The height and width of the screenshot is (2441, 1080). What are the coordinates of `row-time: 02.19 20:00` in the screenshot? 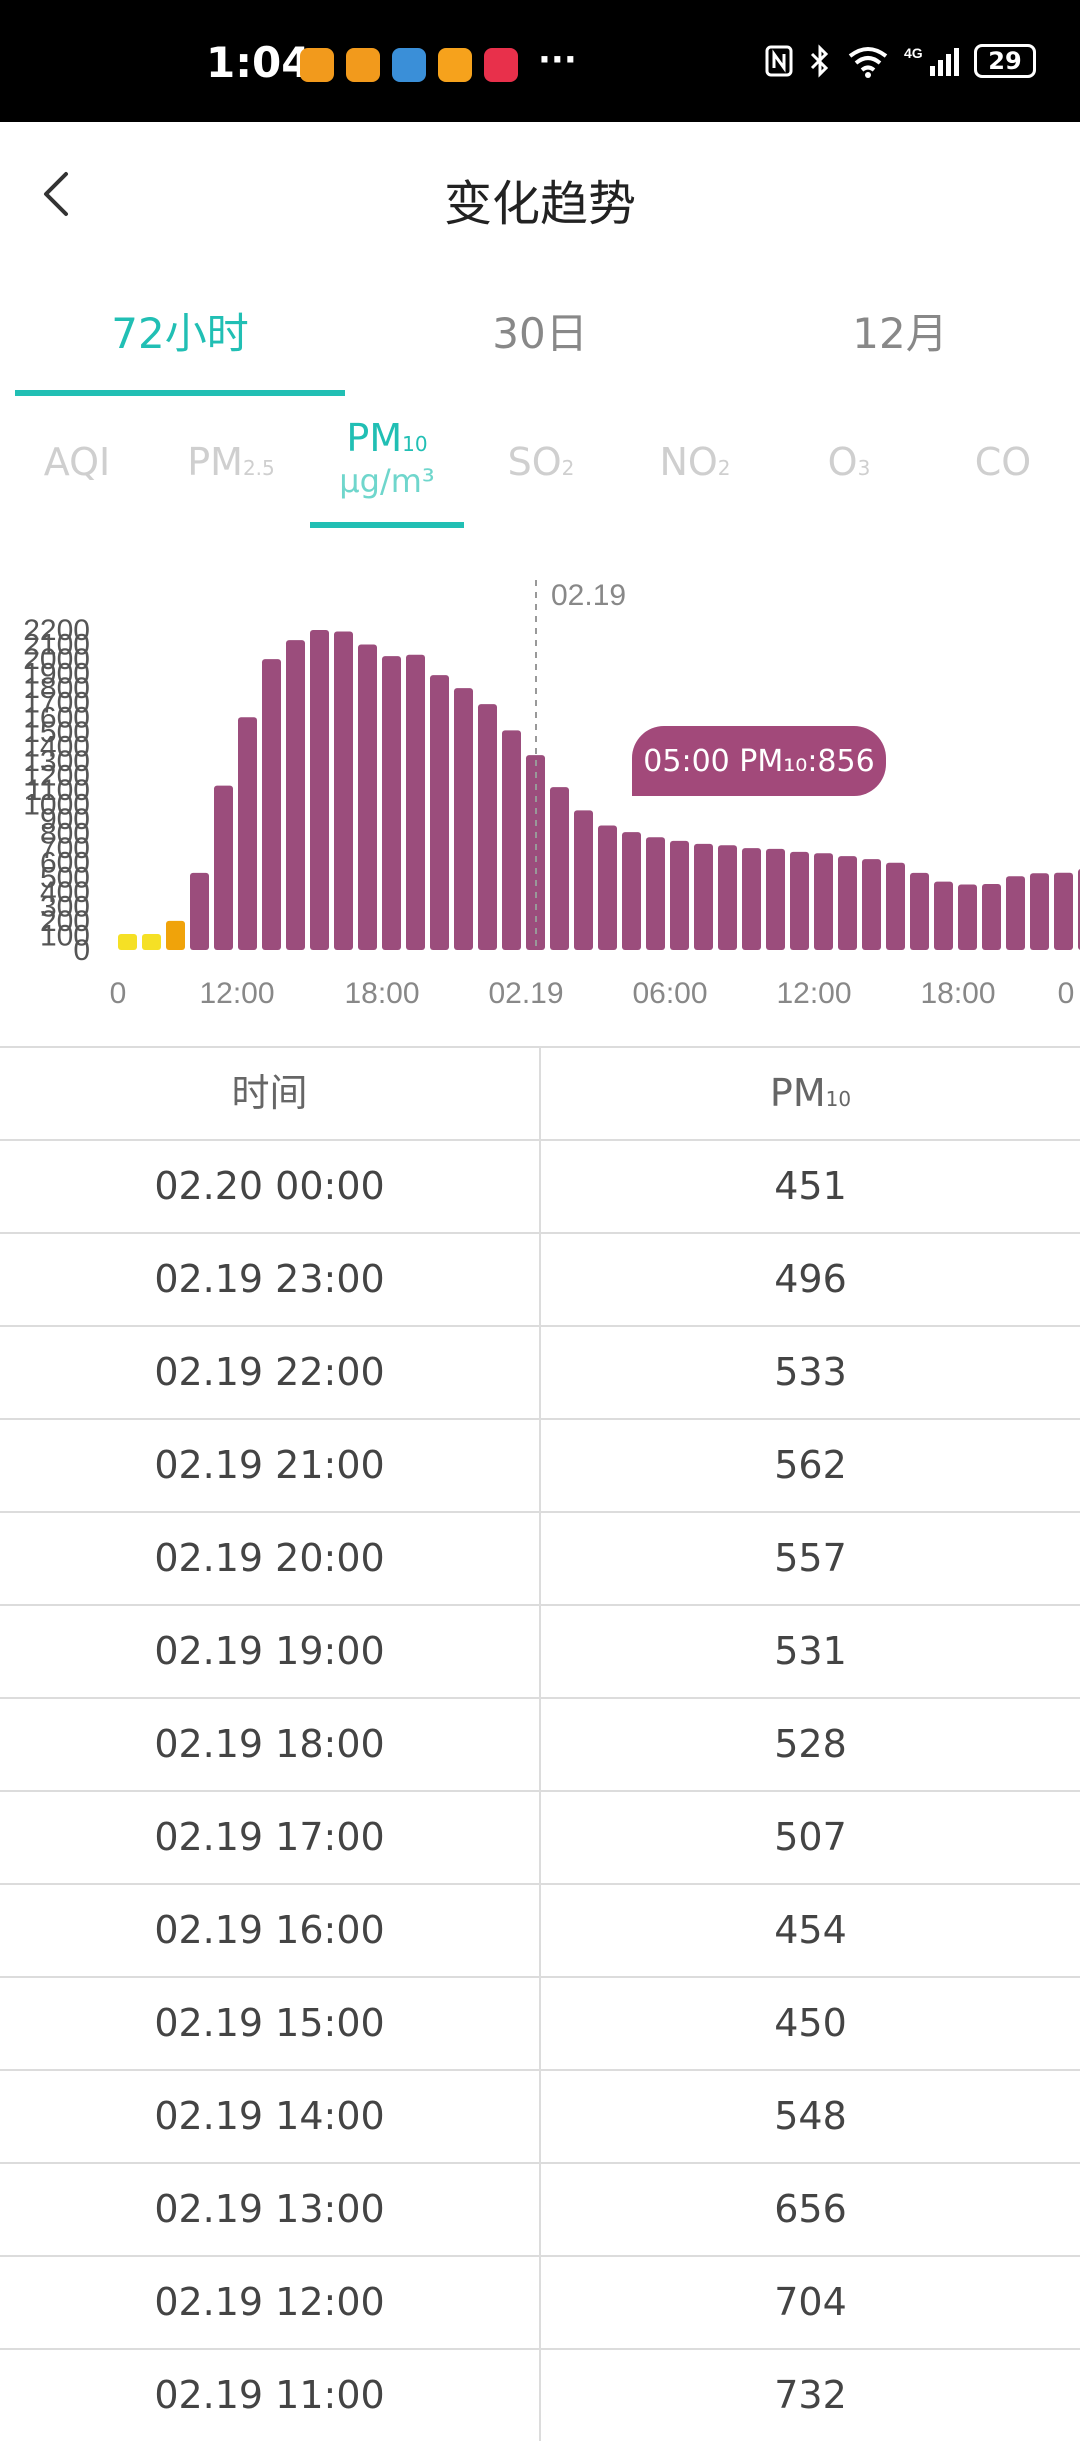 It's located at (270, 1558).